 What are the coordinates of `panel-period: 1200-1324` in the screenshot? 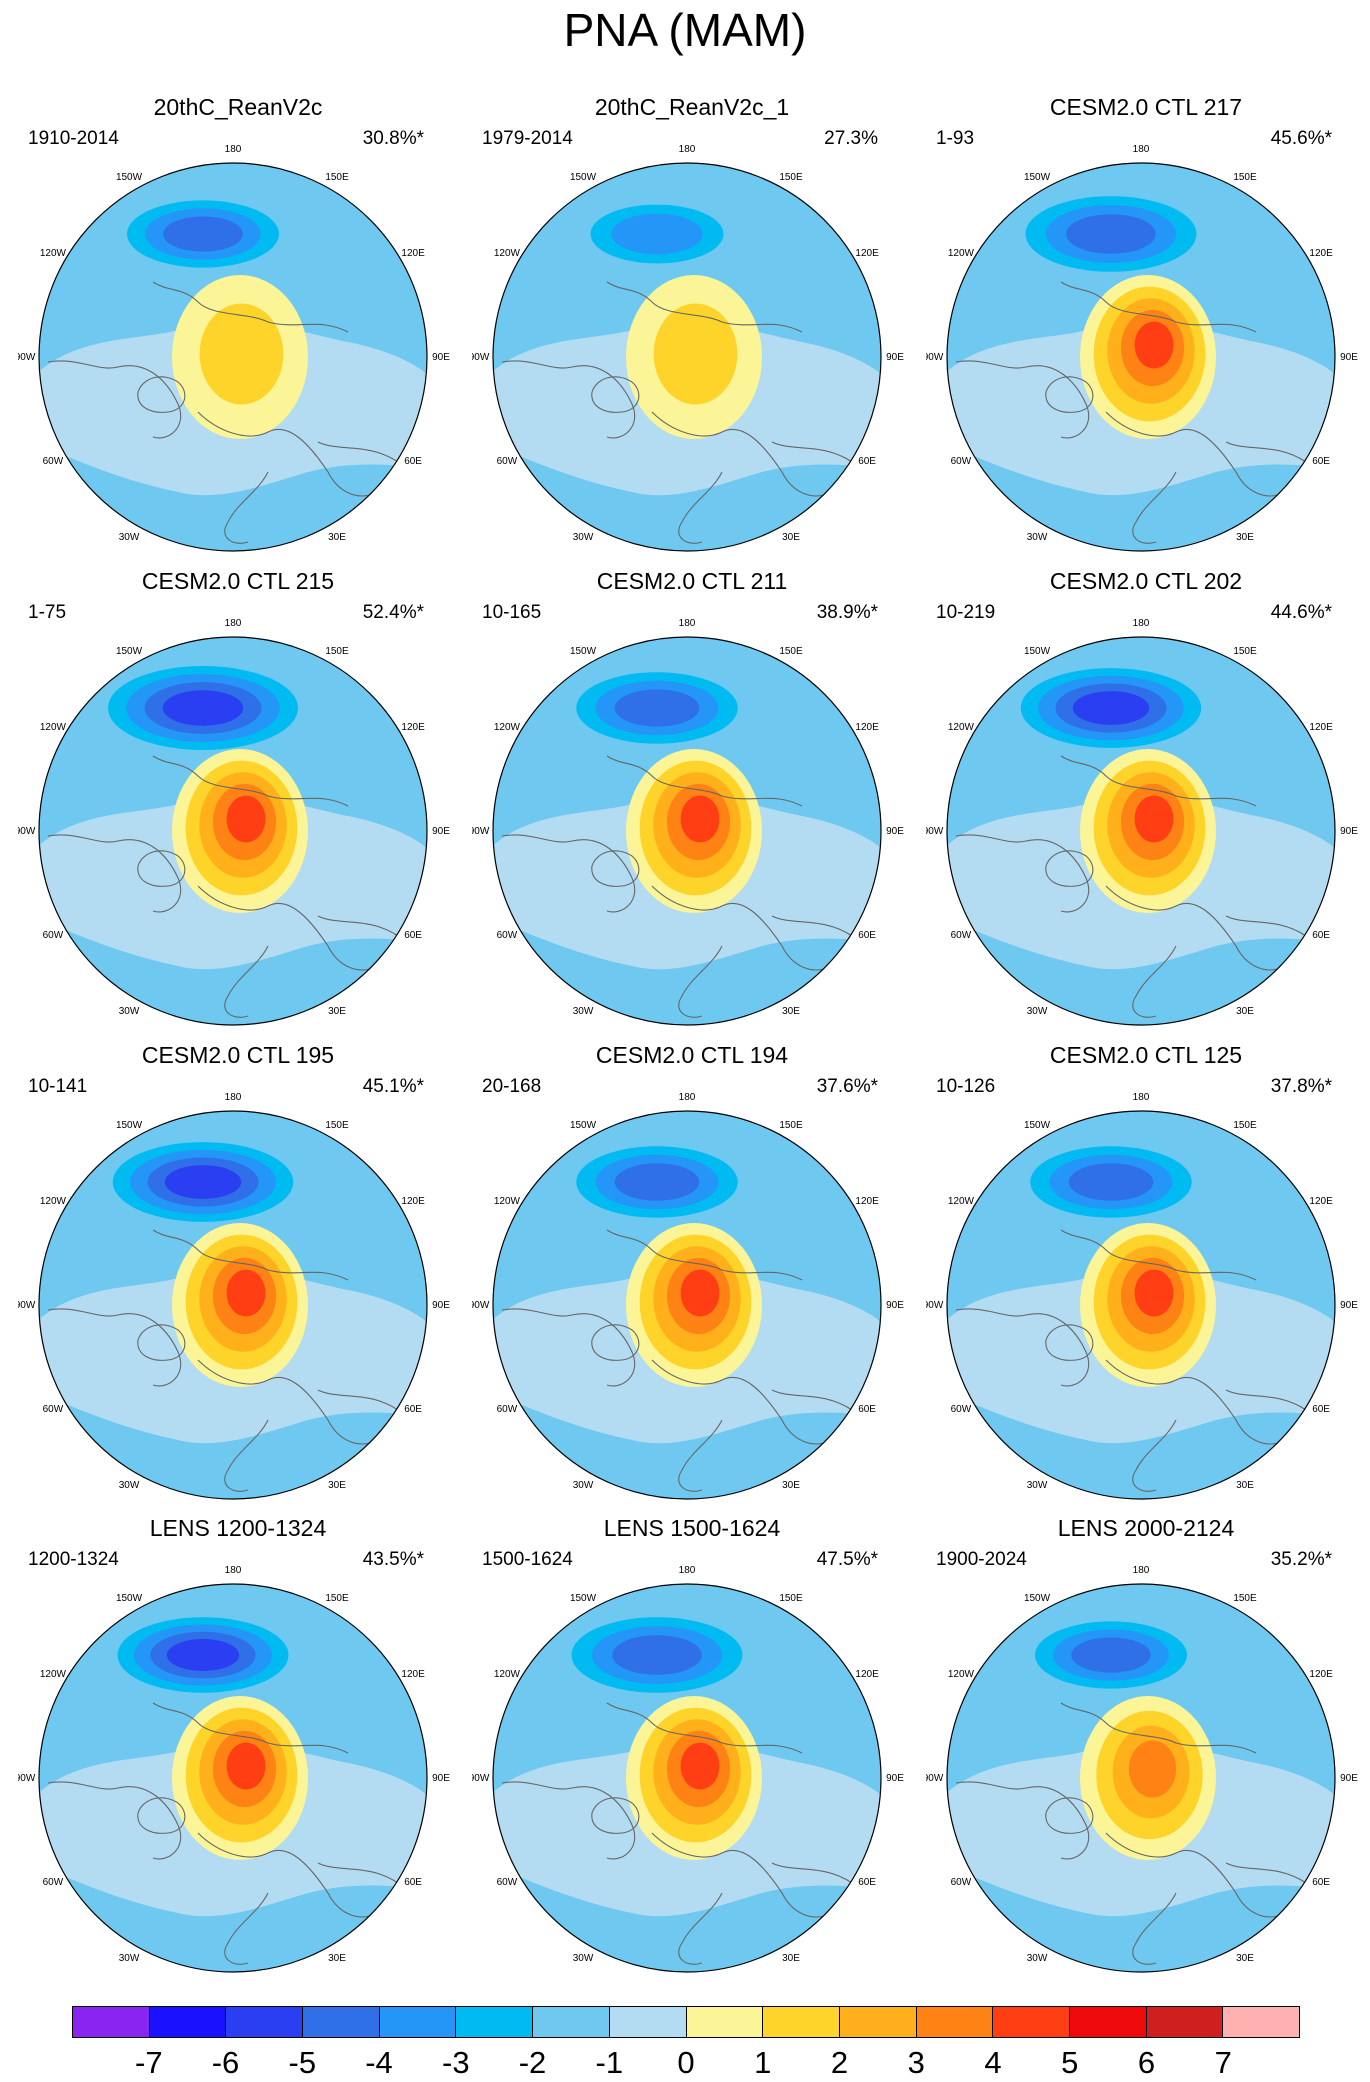 It's located at (73, 1559).